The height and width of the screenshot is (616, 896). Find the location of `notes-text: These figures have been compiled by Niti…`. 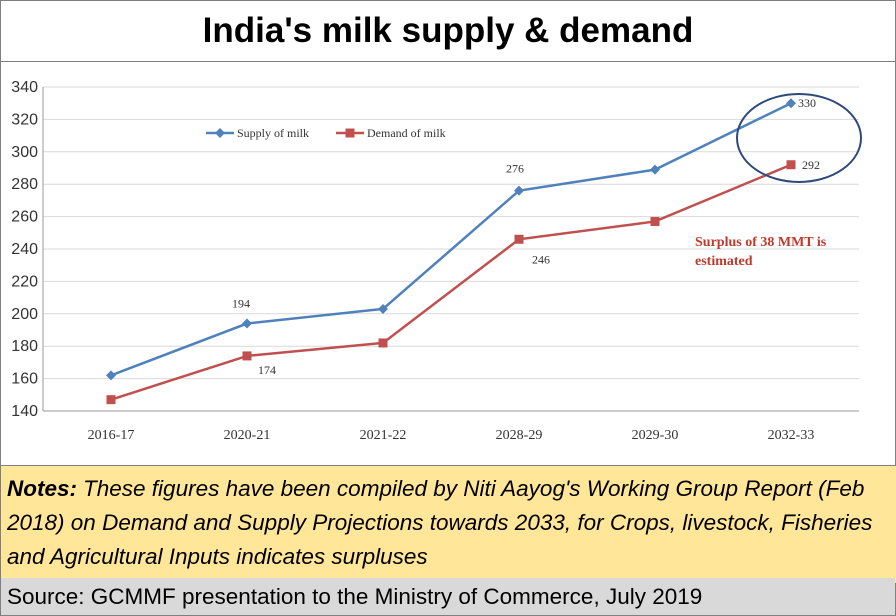

notes-text: These figures have been compiled by Niti… is located at coordinates (440, 522).